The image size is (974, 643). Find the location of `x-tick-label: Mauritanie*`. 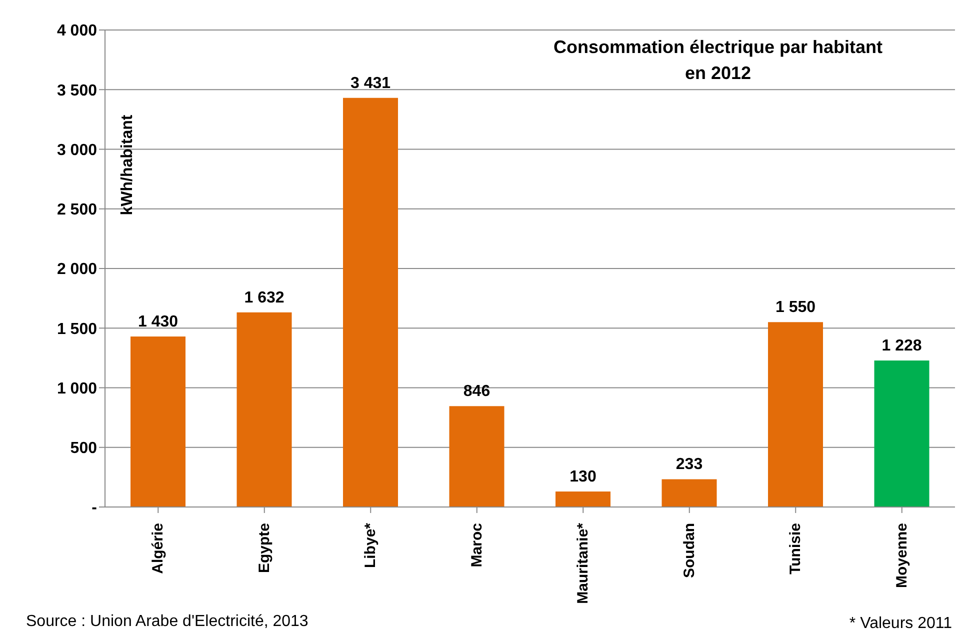

x-tick-label: Mauritanie* is located at coordinates (583, 563).